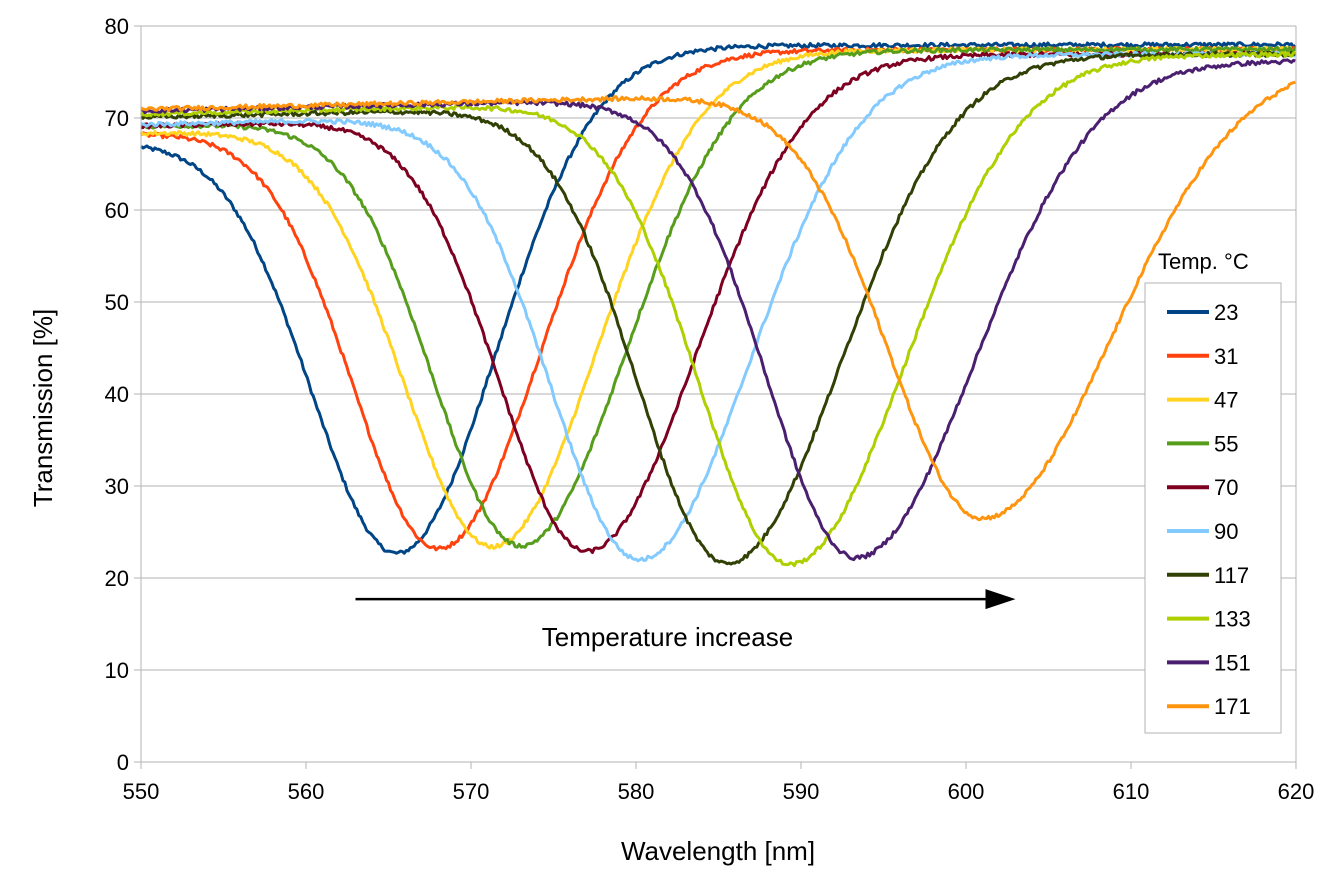  Describe the element at coordinates (1232, 706) in the screenshot. I see `legend-label-171: 171` at that location.